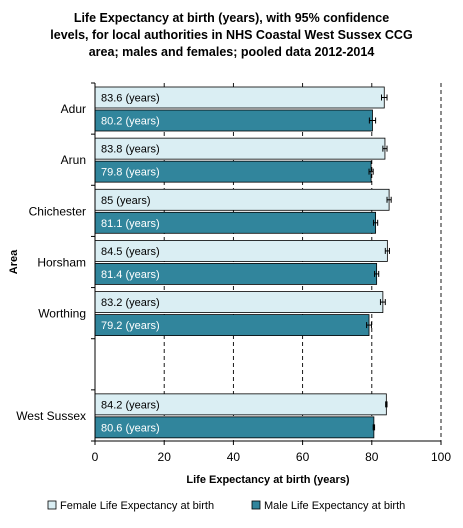  I want to click on x-tick-label: 0, so click(95, 457).